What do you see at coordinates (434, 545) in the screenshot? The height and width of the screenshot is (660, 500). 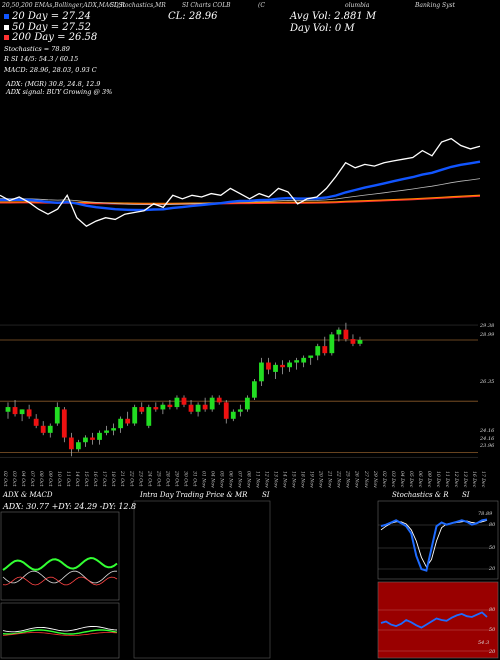 I see `stoch-k-line` at bounding box center [434, 545].